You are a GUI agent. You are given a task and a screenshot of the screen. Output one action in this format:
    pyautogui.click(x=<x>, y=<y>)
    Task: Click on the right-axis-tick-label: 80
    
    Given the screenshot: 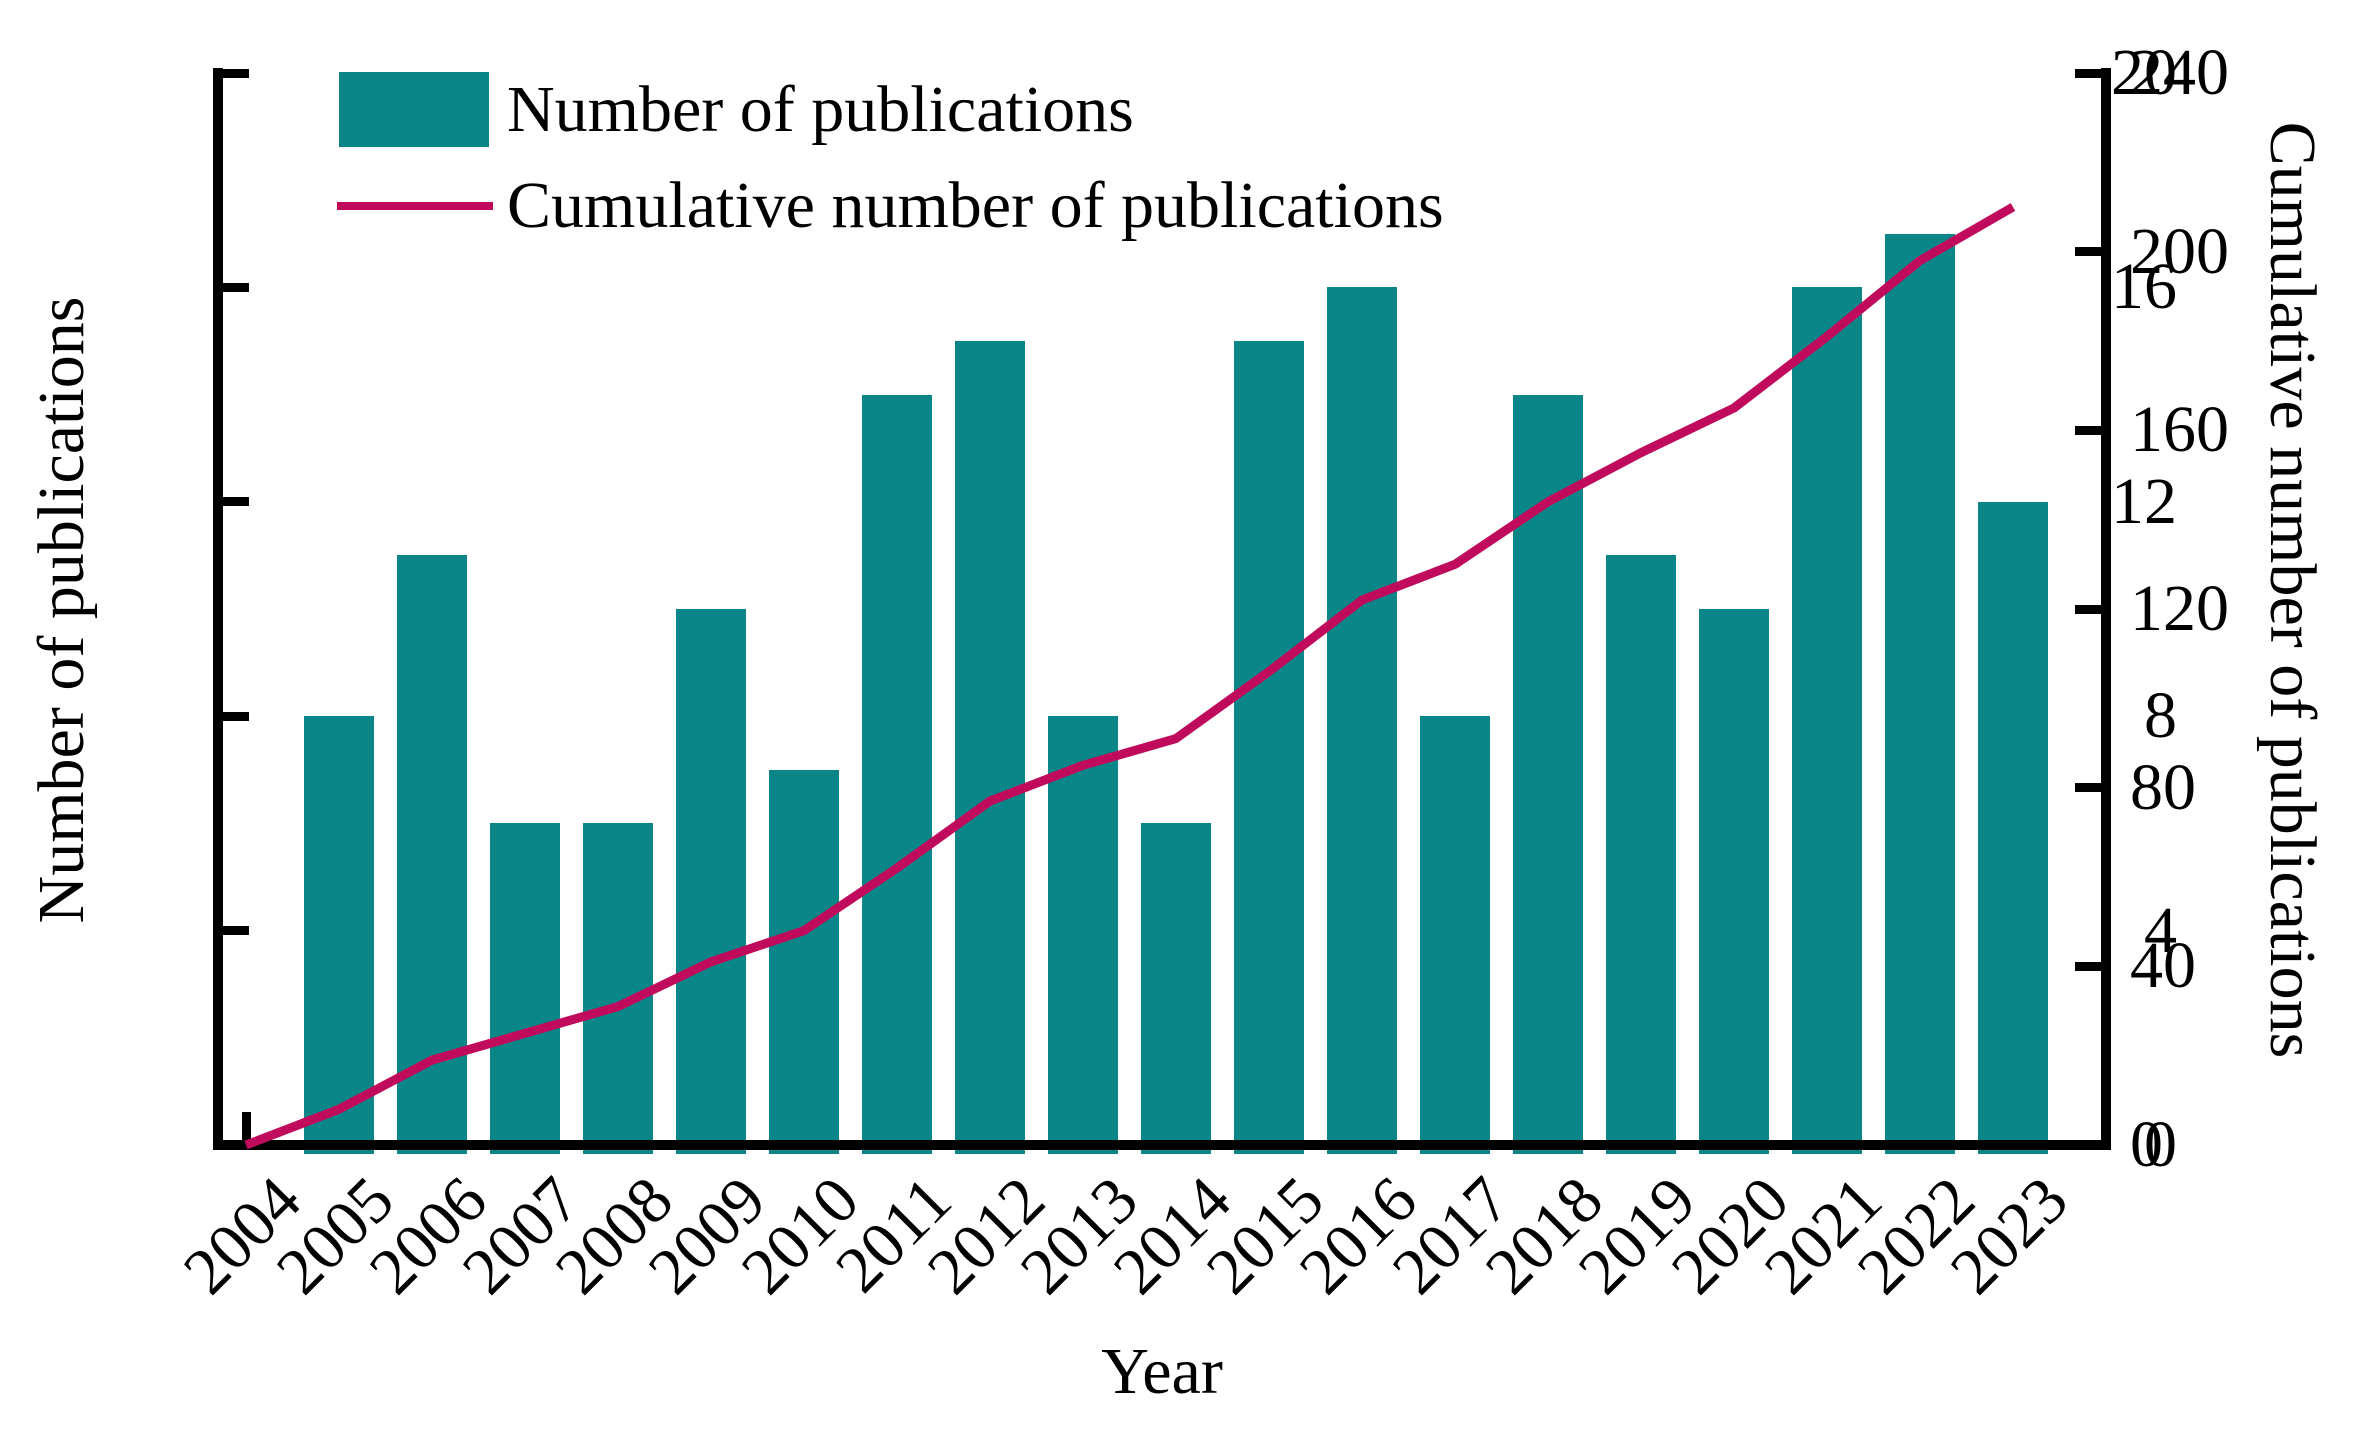 What is the action you would take?
    pyautogui.click(x=2163, y=787)
    